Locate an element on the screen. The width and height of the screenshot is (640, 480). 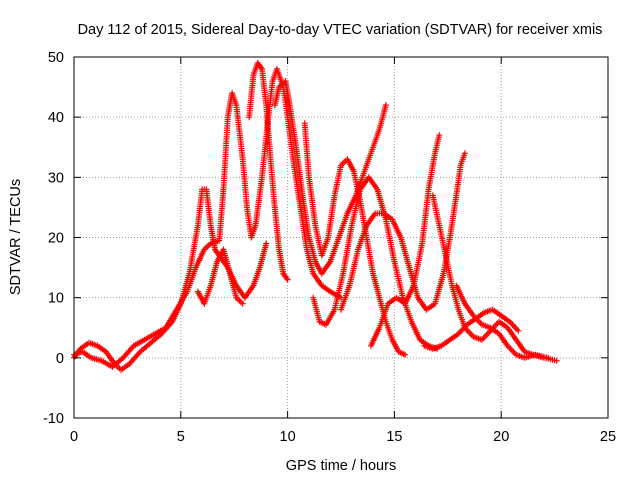
y-tick-label: 20 is located at coordinates (56, 239).